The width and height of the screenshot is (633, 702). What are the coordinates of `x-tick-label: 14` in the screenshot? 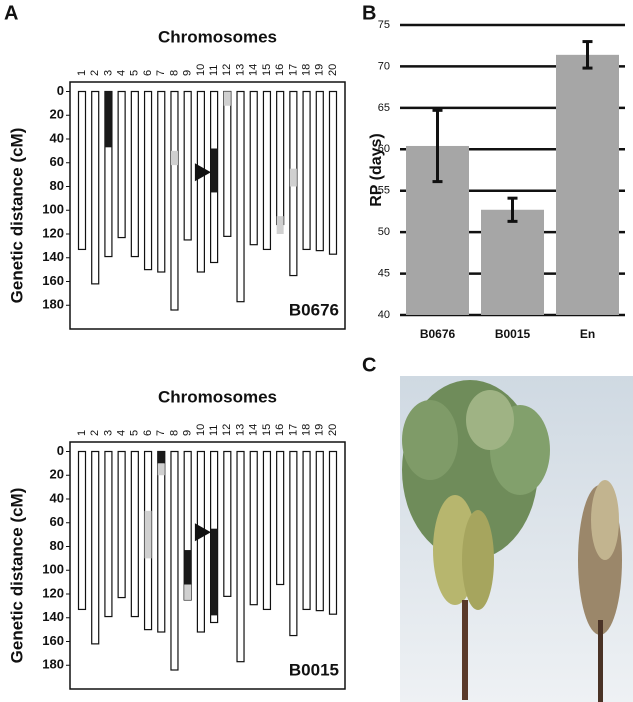 It's located at (254, 70).